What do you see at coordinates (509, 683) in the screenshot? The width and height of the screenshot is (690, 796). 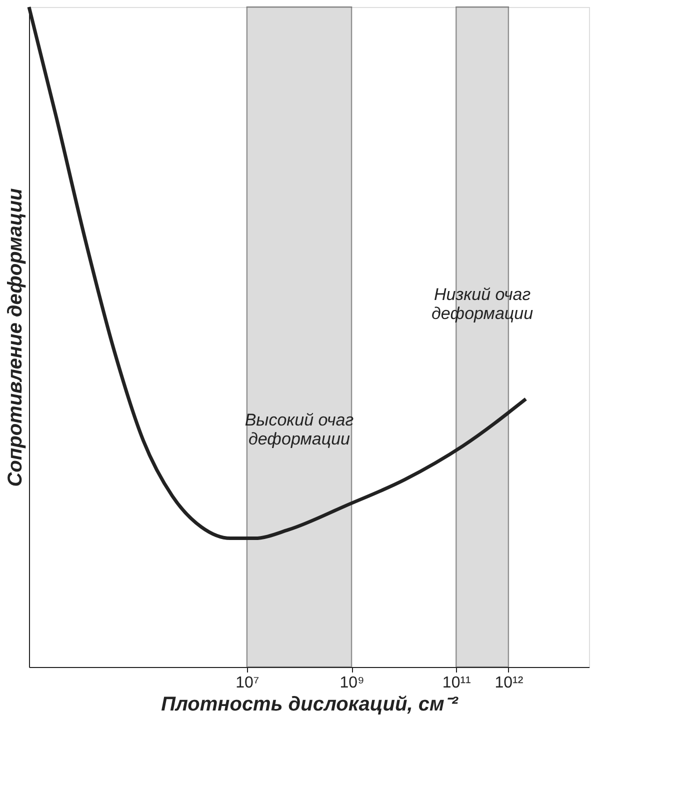 I see `x-tick-label: 10¹²` at bounding box center [509, 683].